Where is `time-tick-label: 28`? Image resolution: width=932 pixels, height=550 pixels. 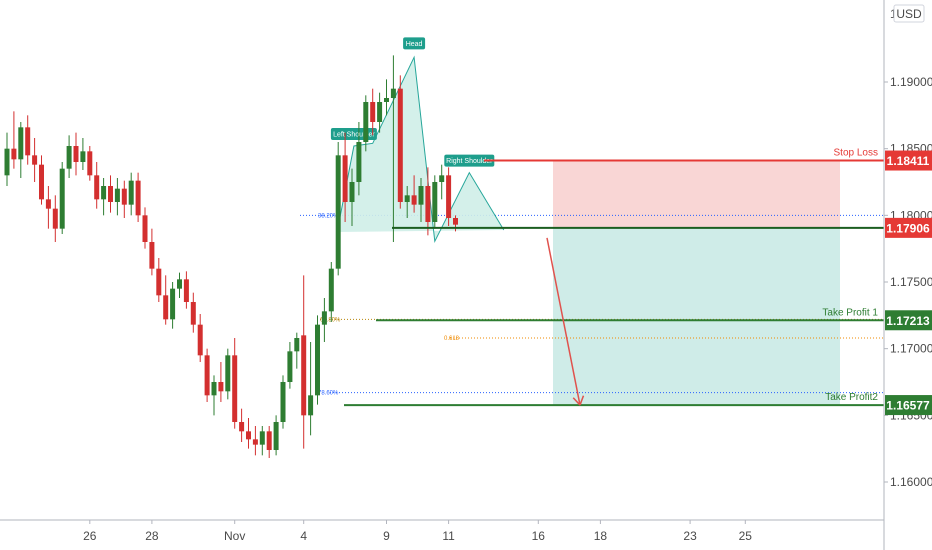 time-tick-label: 28 is located at coordinates (152, 536).